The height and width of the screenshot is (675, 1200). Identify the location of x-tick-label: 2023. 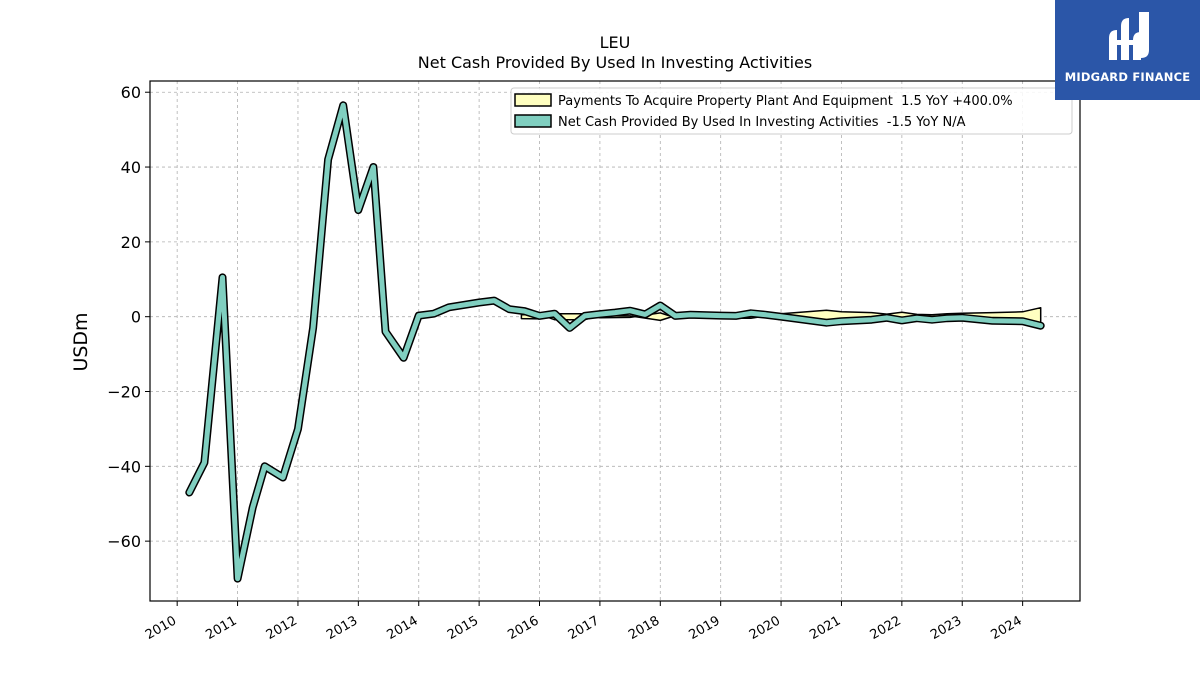
(946, 628).